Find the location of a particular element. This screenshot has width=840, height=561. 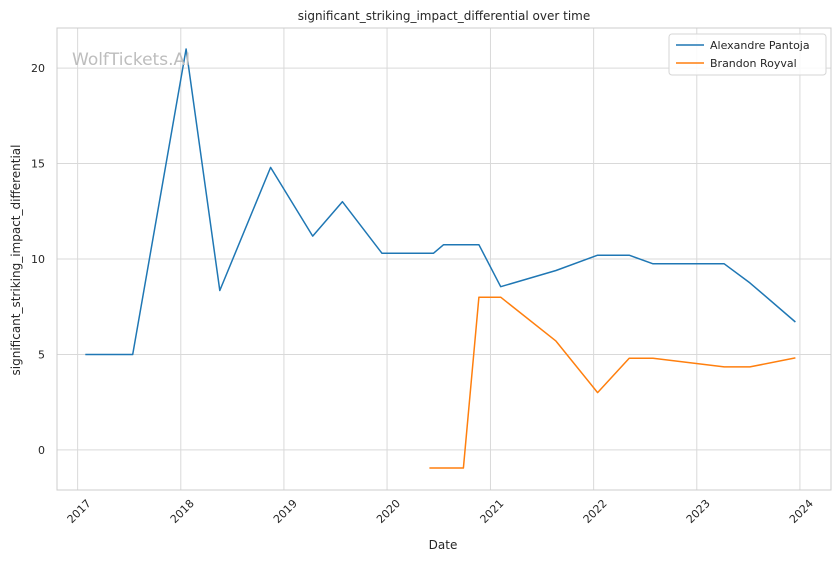

x-axis-label: Date is located at coordinates (443, 545).